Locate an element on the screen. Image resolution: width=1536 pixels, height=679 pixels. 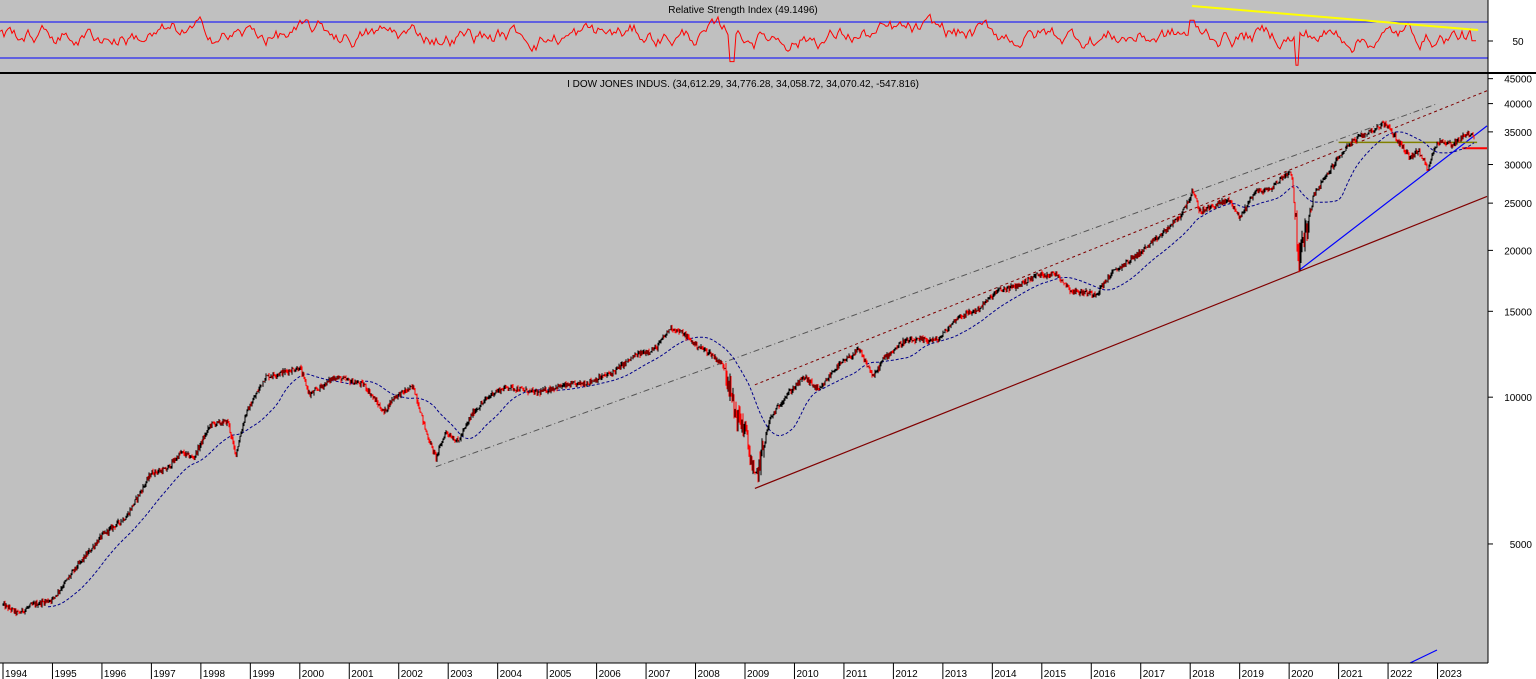
x-tick-label: 2007 is located at coordinates (659, 674).